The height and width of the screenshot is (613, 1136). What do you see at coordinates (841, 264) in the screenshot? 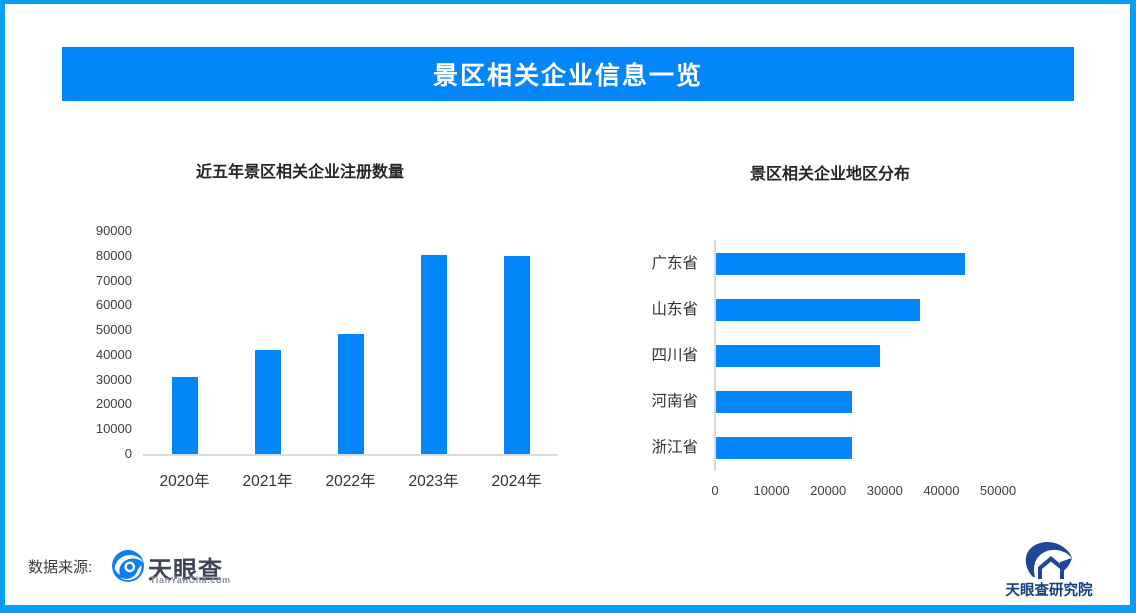
I see `bar-广东省` at bounding box center [841, 264].